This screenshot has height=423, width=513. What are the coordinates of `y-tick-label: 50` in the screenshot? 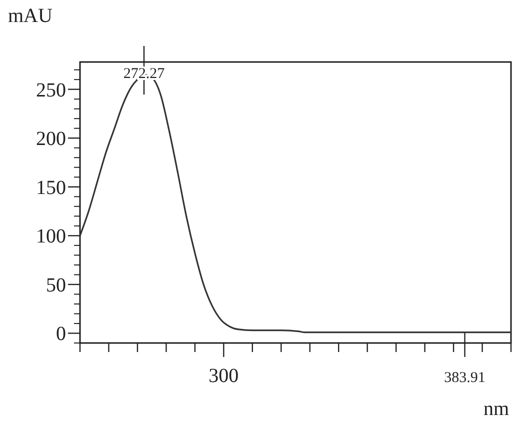 It's located at (56, 285).